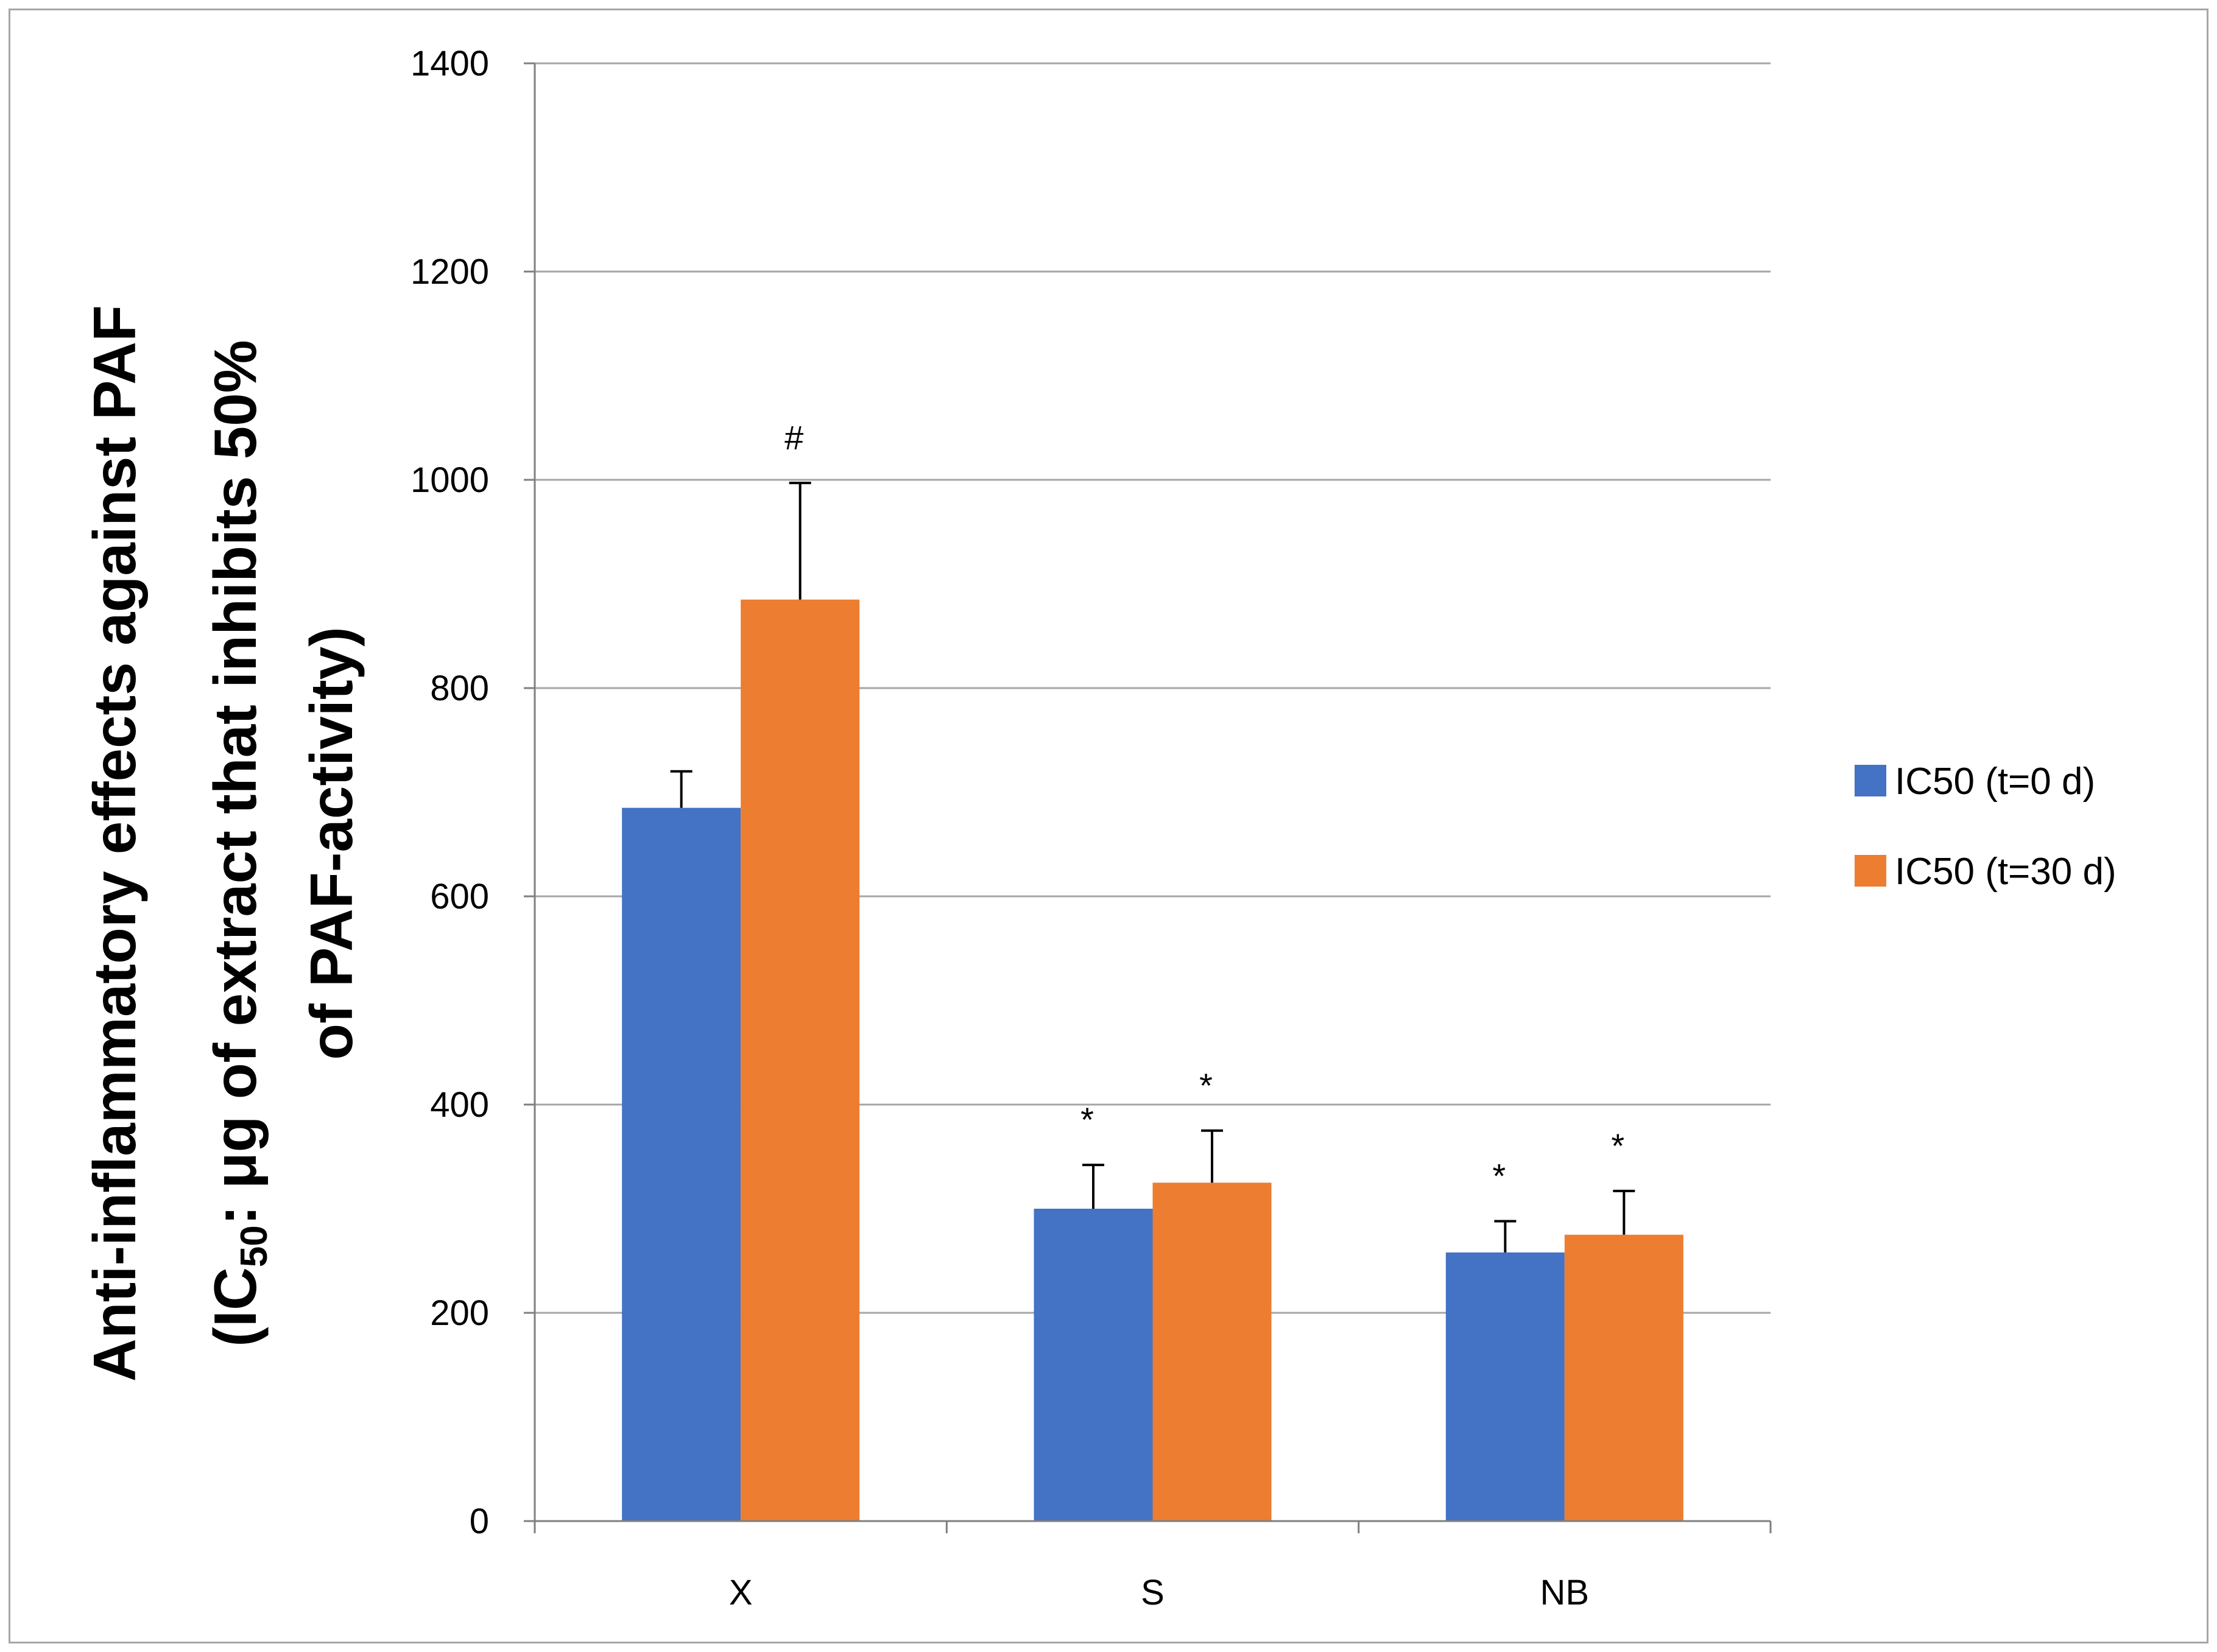 Image resolution: width=2217 pixels, height=1652 pixels. Describe the element at coordinates (235, 782) in the screenshot. I see `y-axis-label-line2-post: : μg of extract that inhibits 50%` at that location.